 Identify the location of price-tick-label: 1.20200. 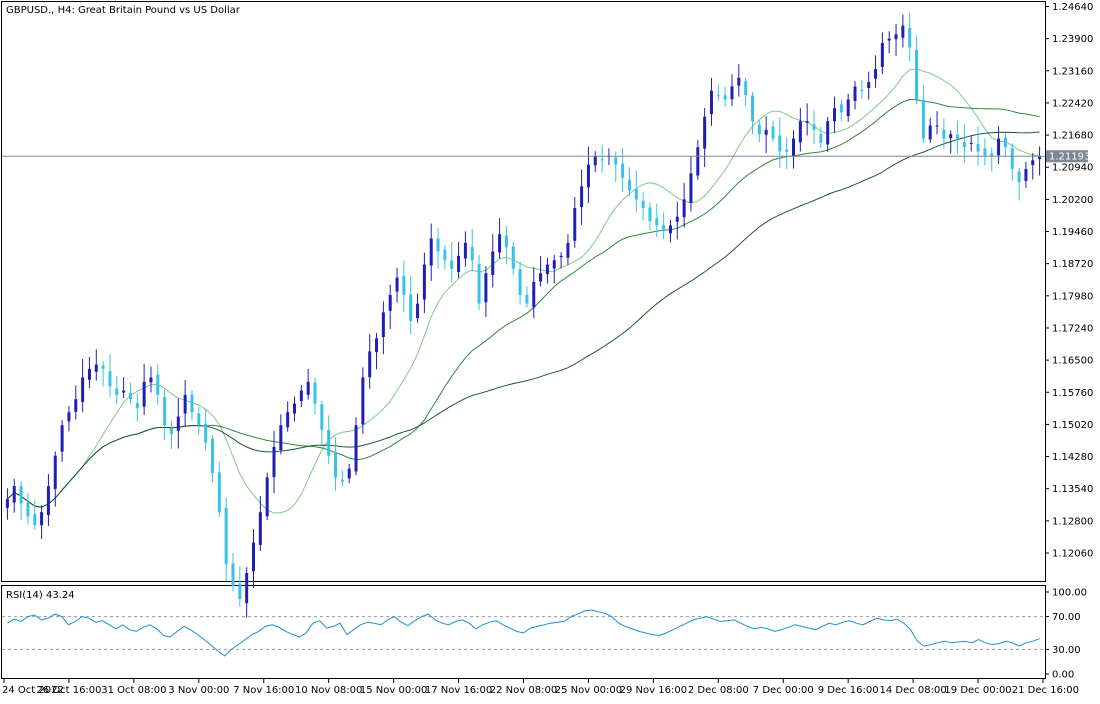
(1072, 200).